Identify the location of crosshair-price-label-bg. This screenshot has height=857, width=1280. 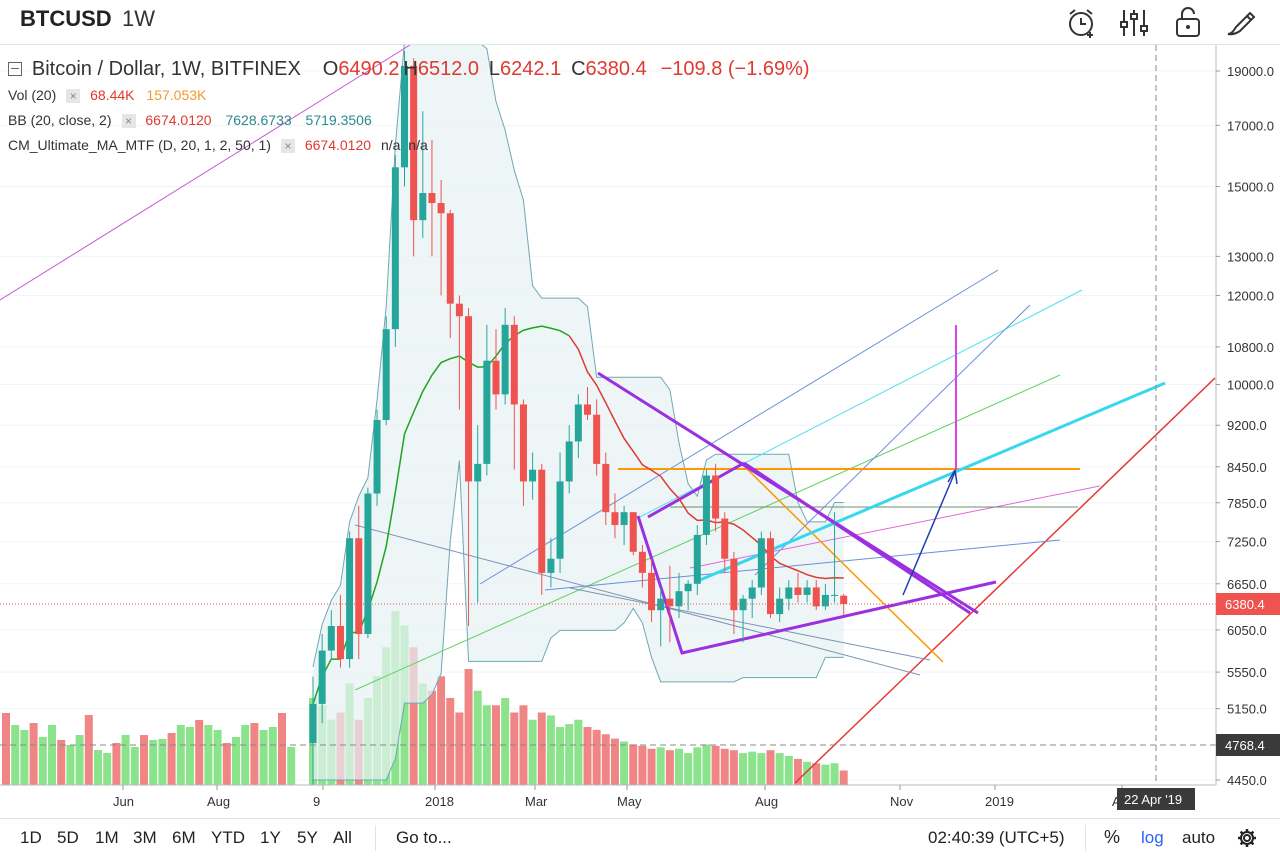
(1248, 745).